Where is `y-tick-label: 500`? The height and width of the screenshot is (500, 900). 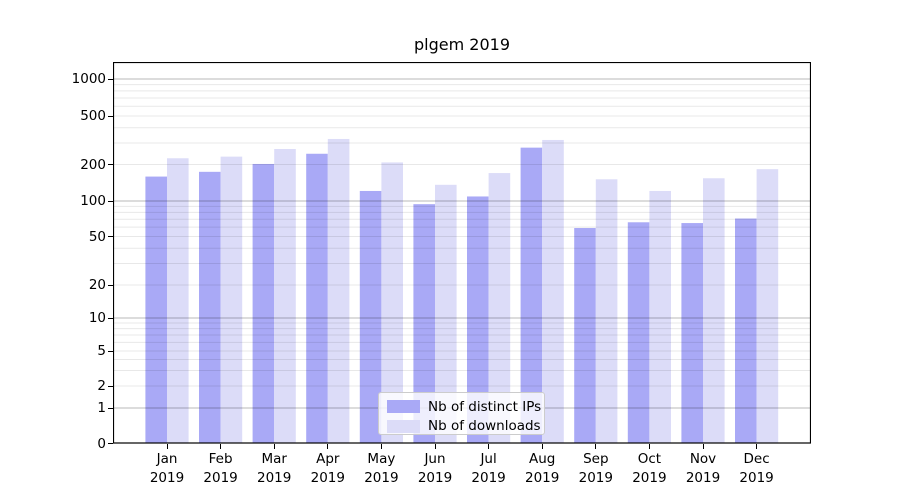 y-tick-label: 500 is located at coordinates (93, 116).